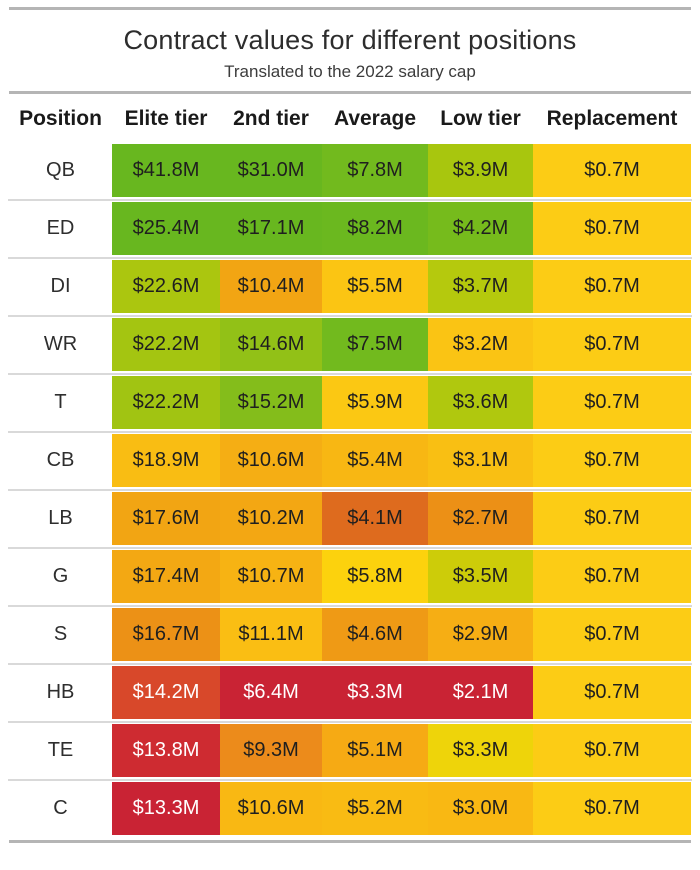 The image size is (700, 870). Describe the element at coordinates (480, 576) in the screenshot. I see `value-cell: $3.5M` at that location.